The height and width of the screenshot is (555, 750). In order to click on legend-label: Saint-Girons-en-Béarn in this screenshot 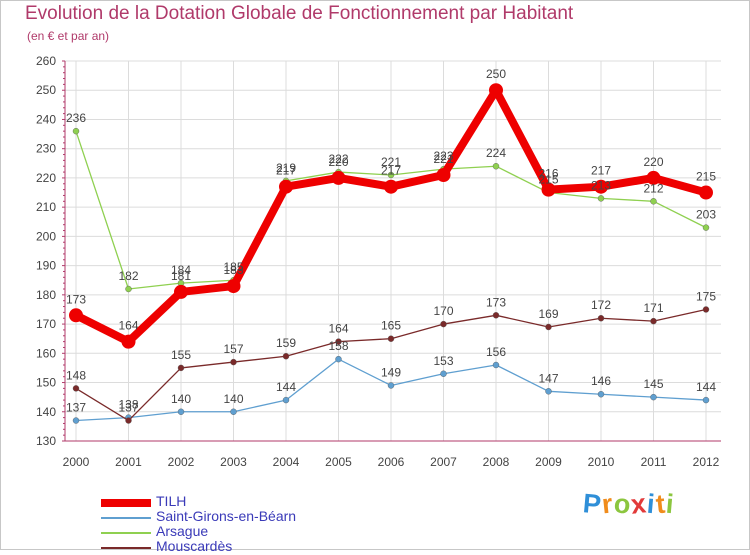, I will do `click(226, 516)`.